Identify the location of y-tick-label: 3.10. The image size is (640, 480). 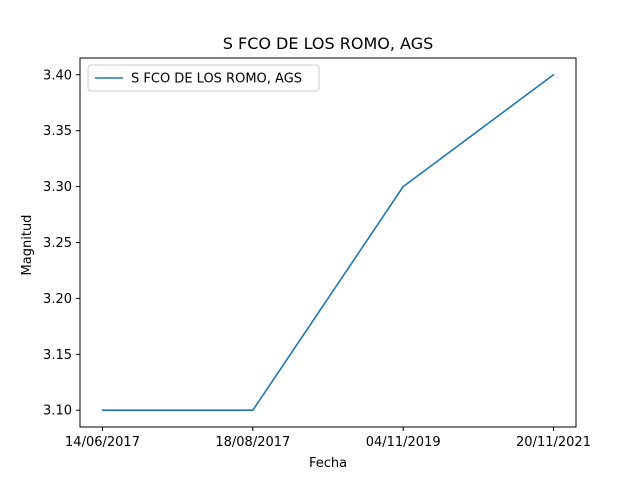
(57, 411).